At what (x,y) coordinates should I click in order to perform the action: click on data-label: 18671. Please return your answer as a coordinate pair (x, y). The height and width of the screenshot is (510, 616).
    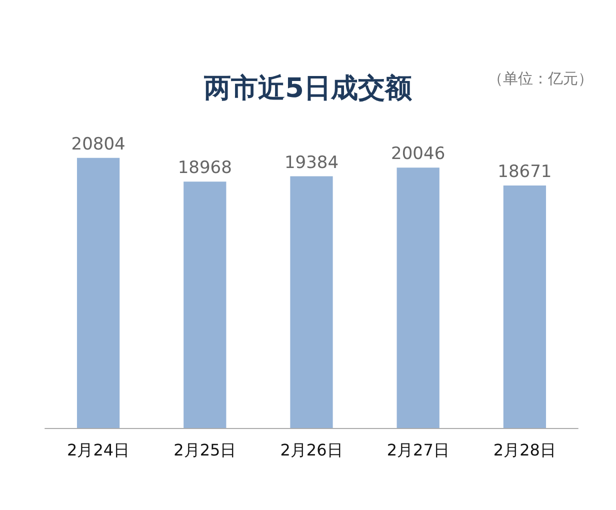
    Looking at the image, I should click on (525, 172).